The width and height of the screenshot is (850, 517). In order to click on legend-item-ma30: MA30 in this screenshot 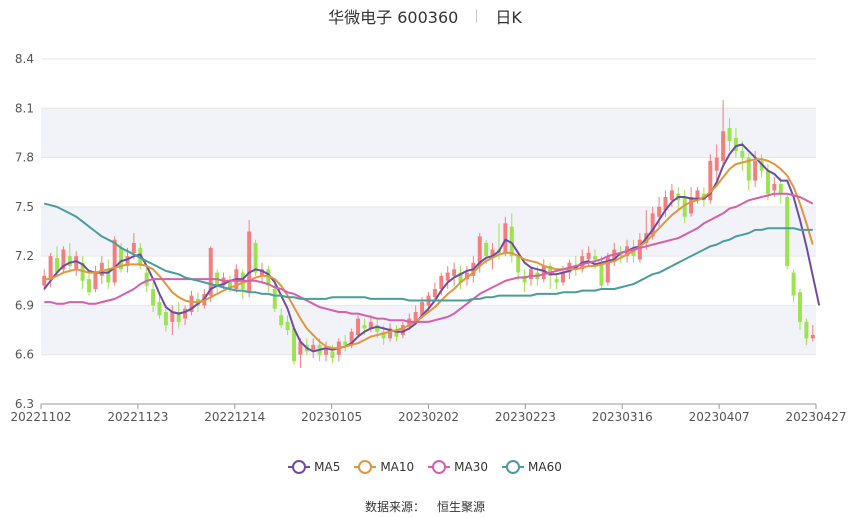, I will do `click(458, 467)`.